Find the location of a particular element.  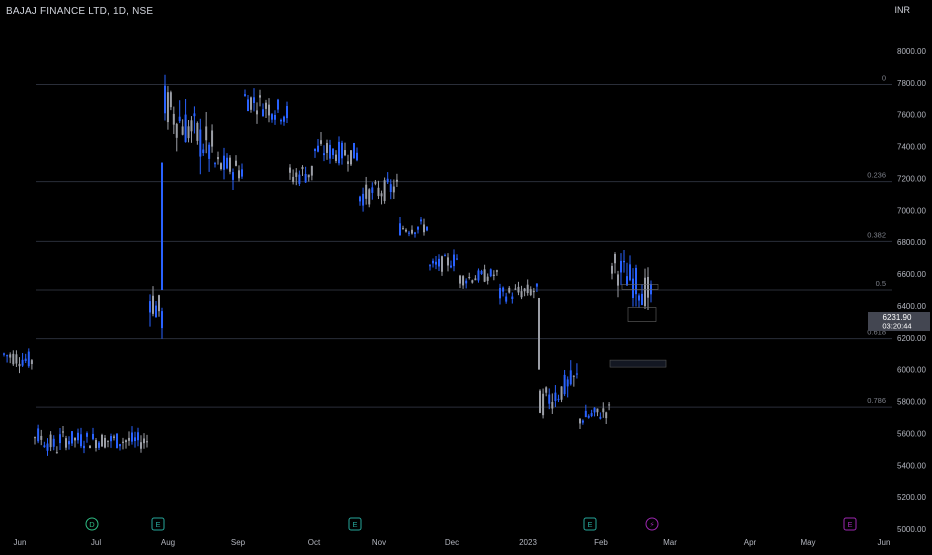

price-tick-label: 6600.00 is located at coordinates (911, 274).